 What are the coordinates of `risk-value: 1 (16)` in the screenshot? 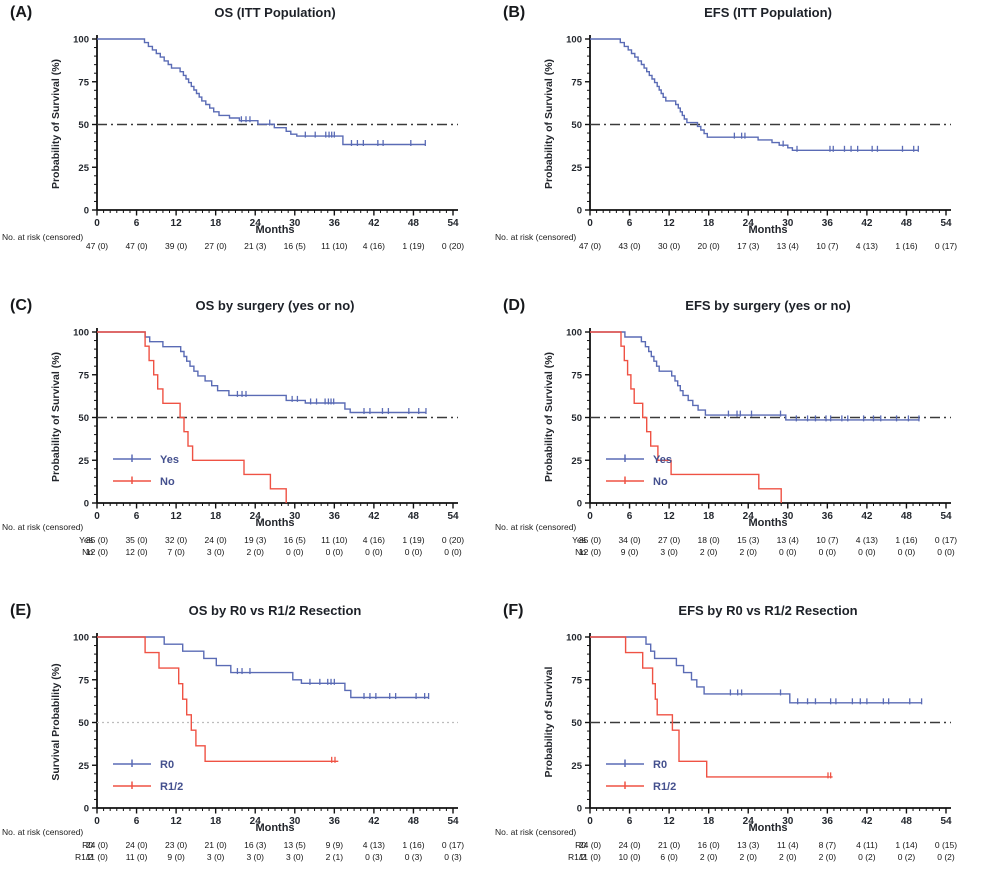 It's located at (906, 246).